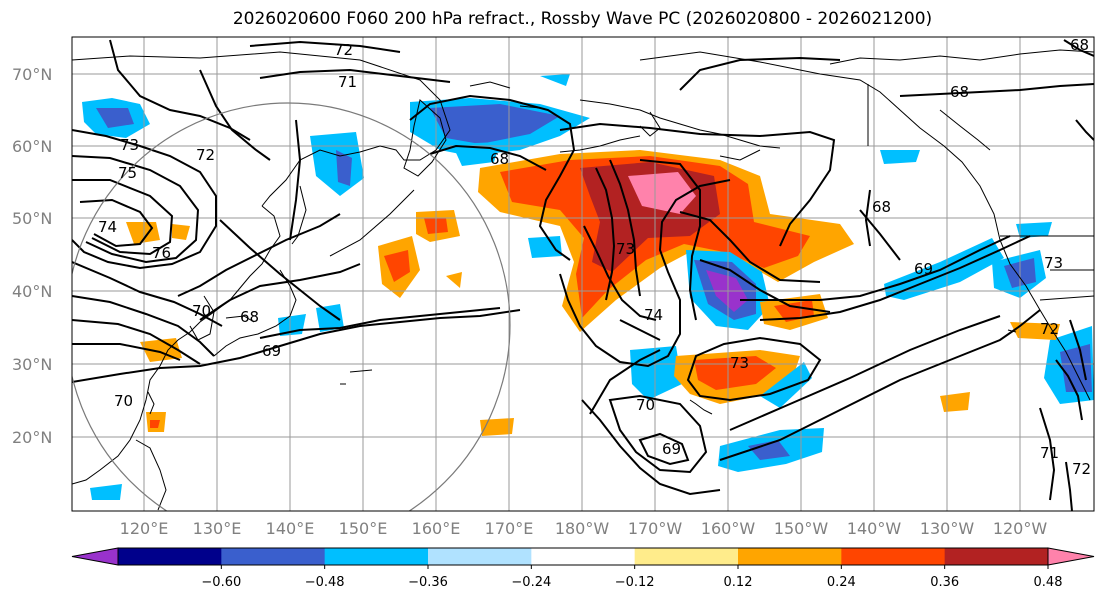 Image resolution: width=1105 pixels, height=604 pixels. Describe the element at coordinates (841, 582) in the screenshot. I see `colorbar-label: 0.24` at that location.